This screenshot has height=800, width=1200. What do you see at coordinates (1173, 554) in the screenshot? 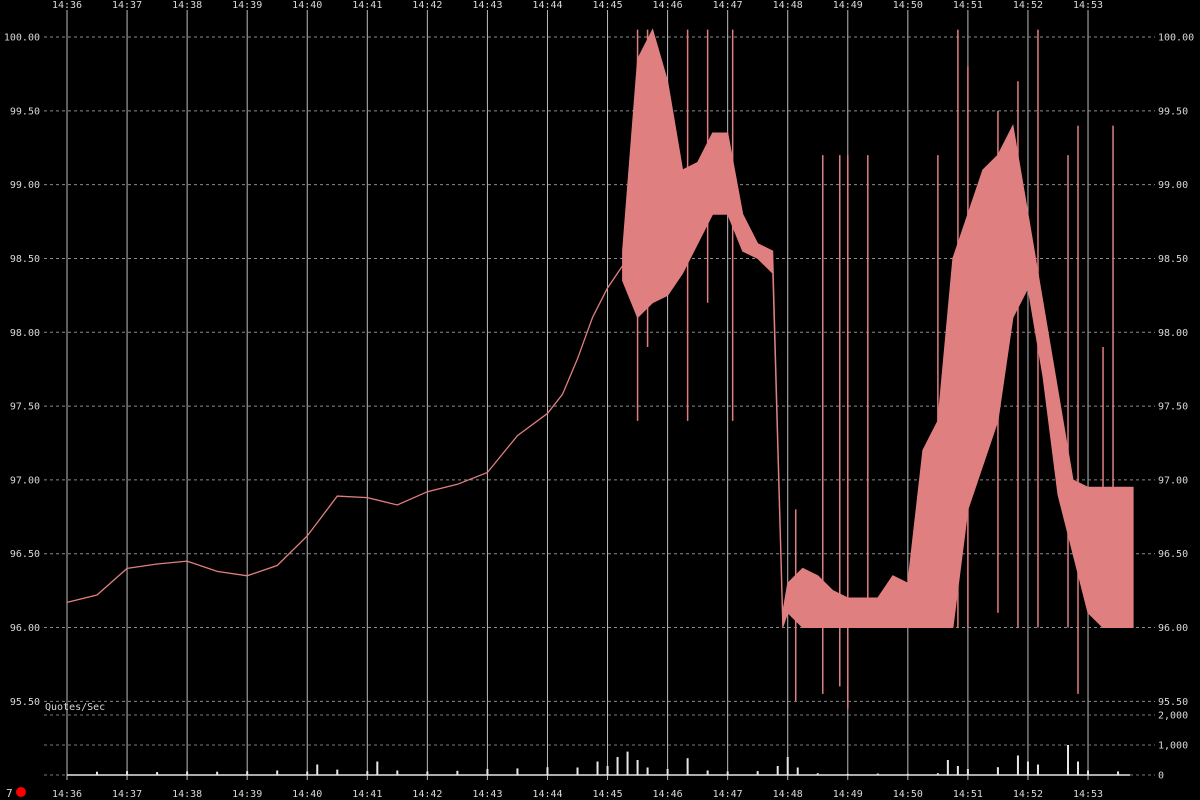
I see `y-tick-right: 96.50` at bounding box center [1173, 554].